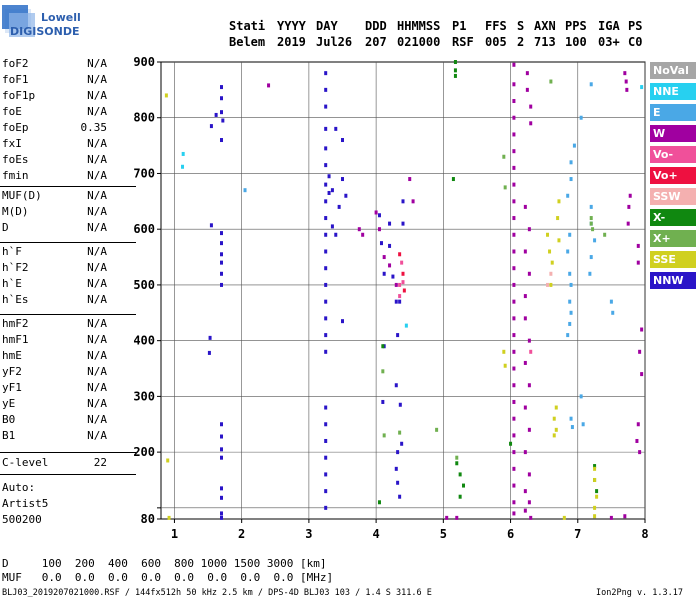 This screenshot has height=600, width=700. Describe the element at coordinates (5, 227) in the screenshot. I see `param-name: D` at that location.